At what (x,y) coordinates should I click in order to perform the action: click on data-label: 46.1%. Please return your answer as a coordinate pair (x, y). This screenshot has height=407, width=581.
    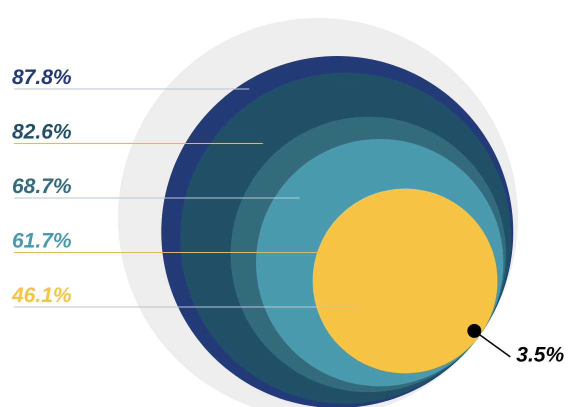
    Looking at the image, I should click on (41, 295).